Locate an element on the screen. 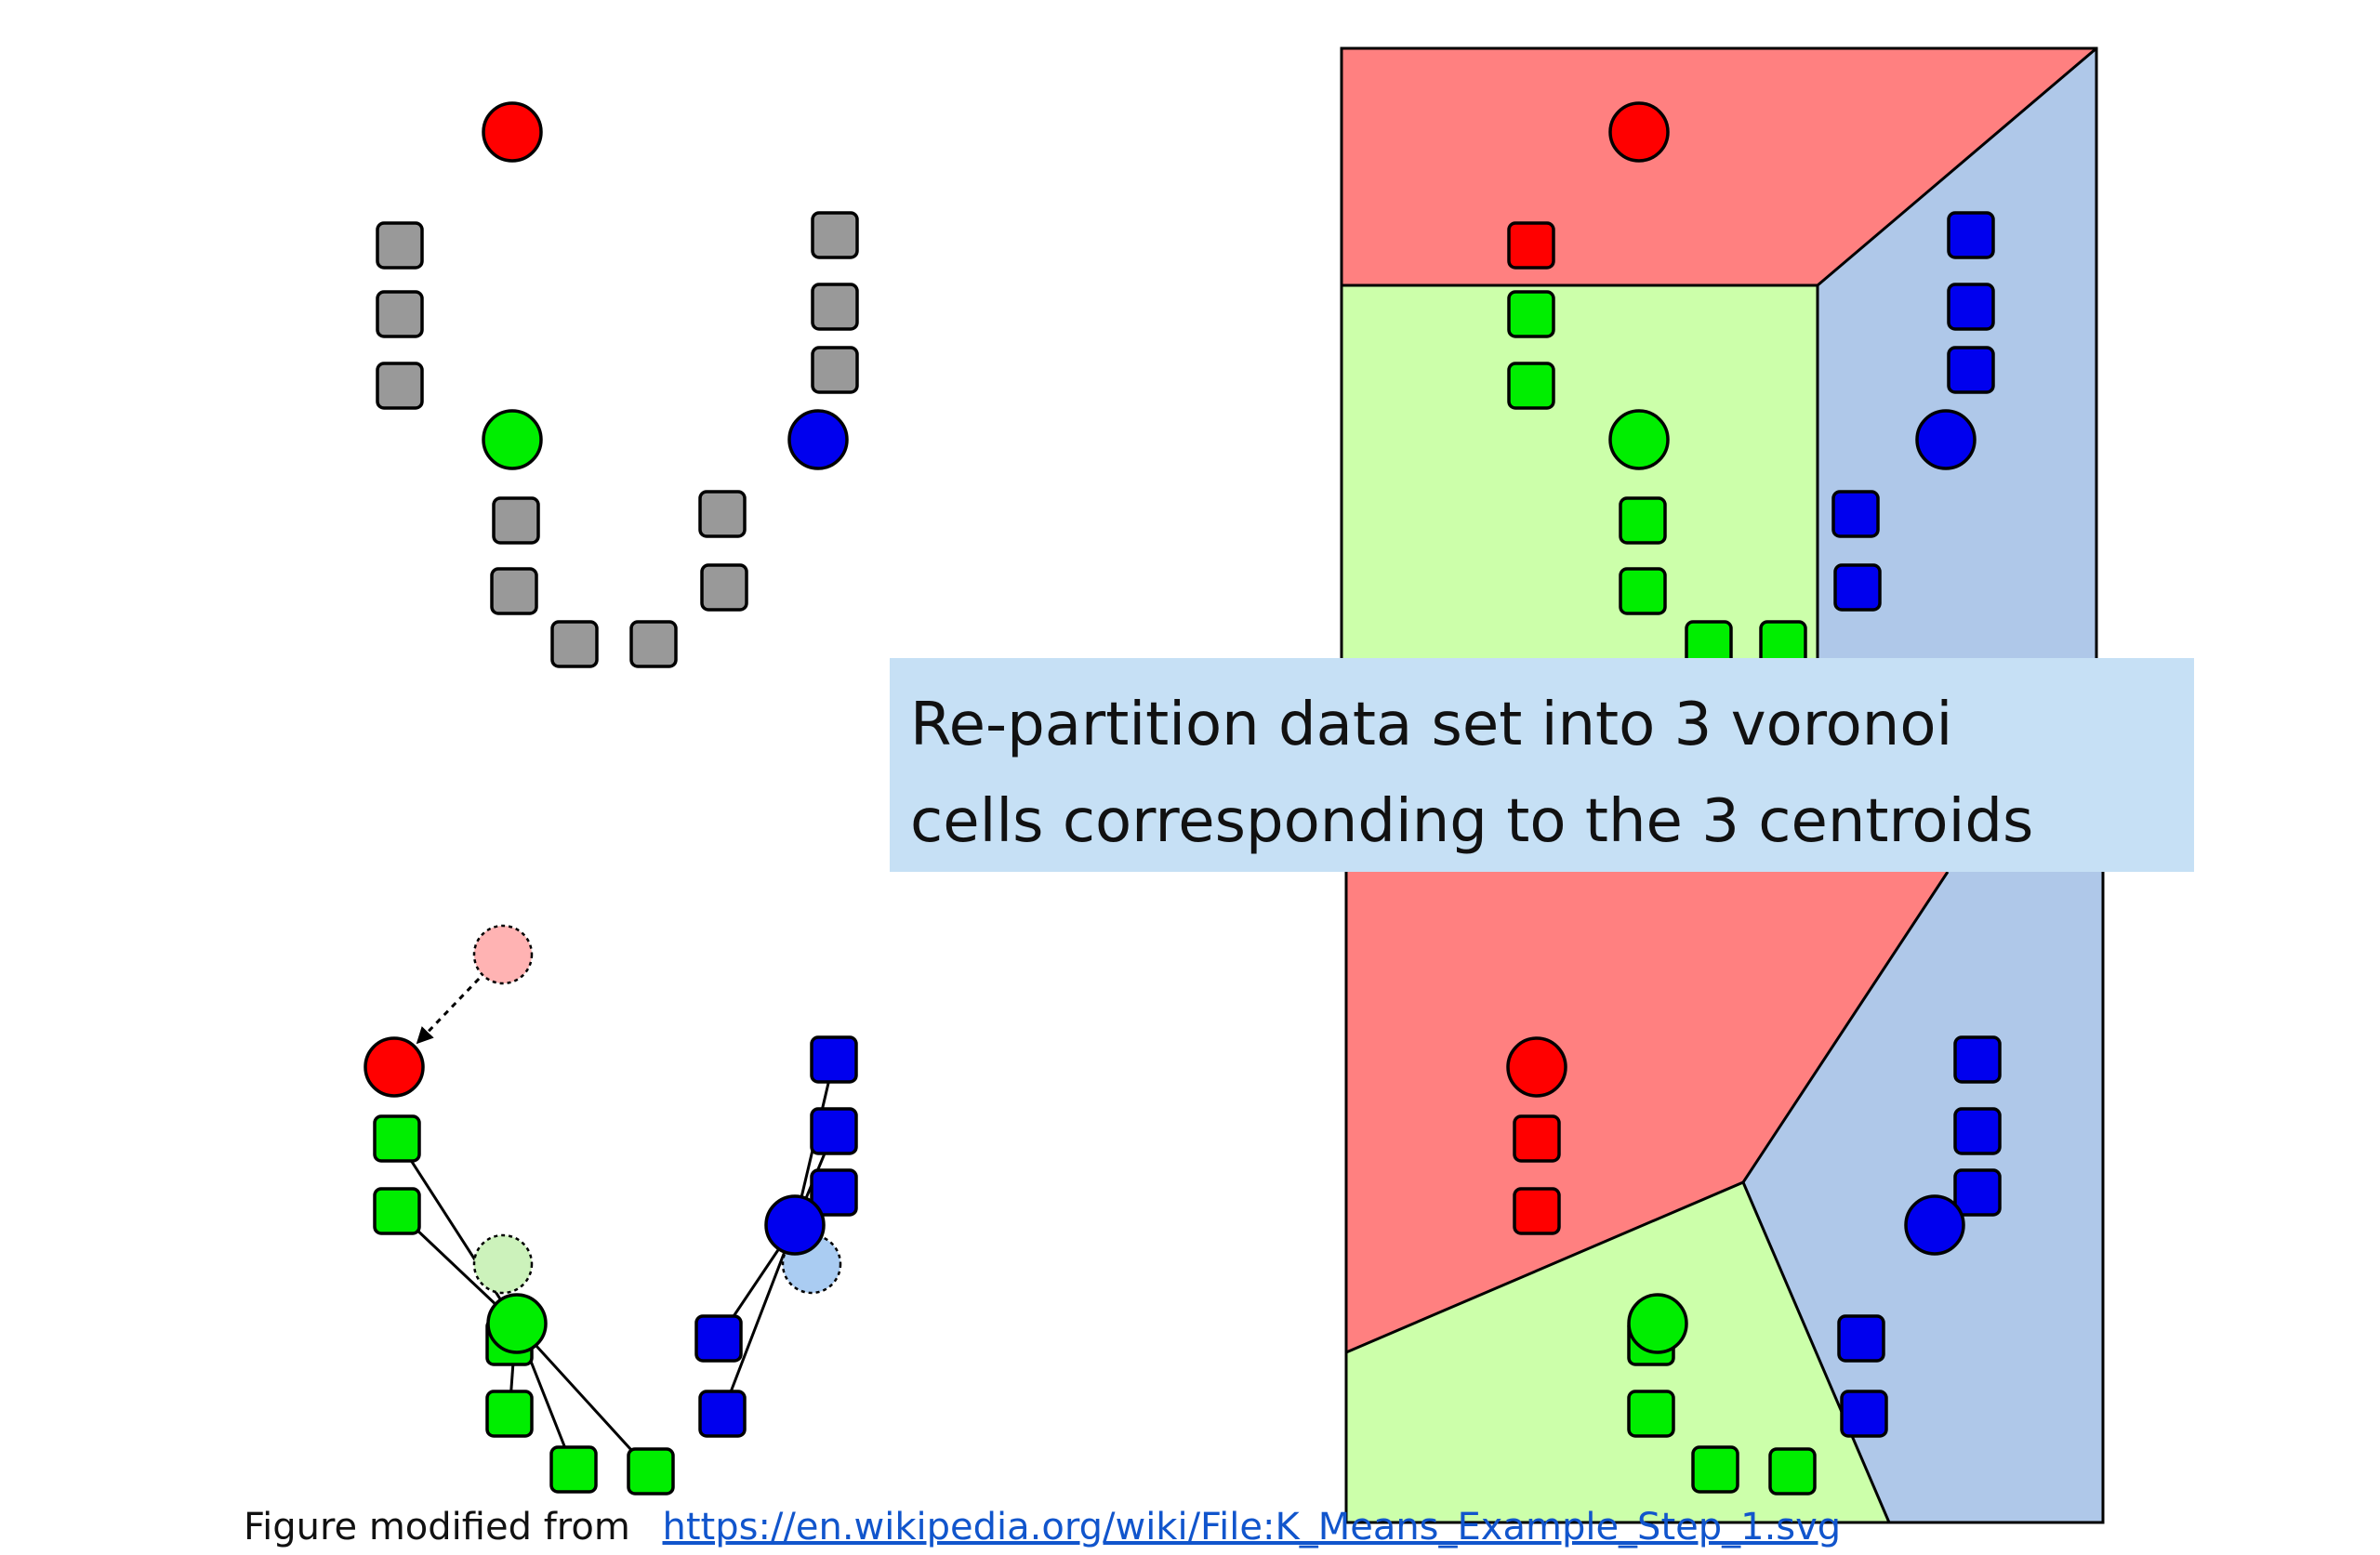 This screenshot has width=2380, height=1555. panel-voronoi-assignment-bottom is located at coordinates (1724, 1197).